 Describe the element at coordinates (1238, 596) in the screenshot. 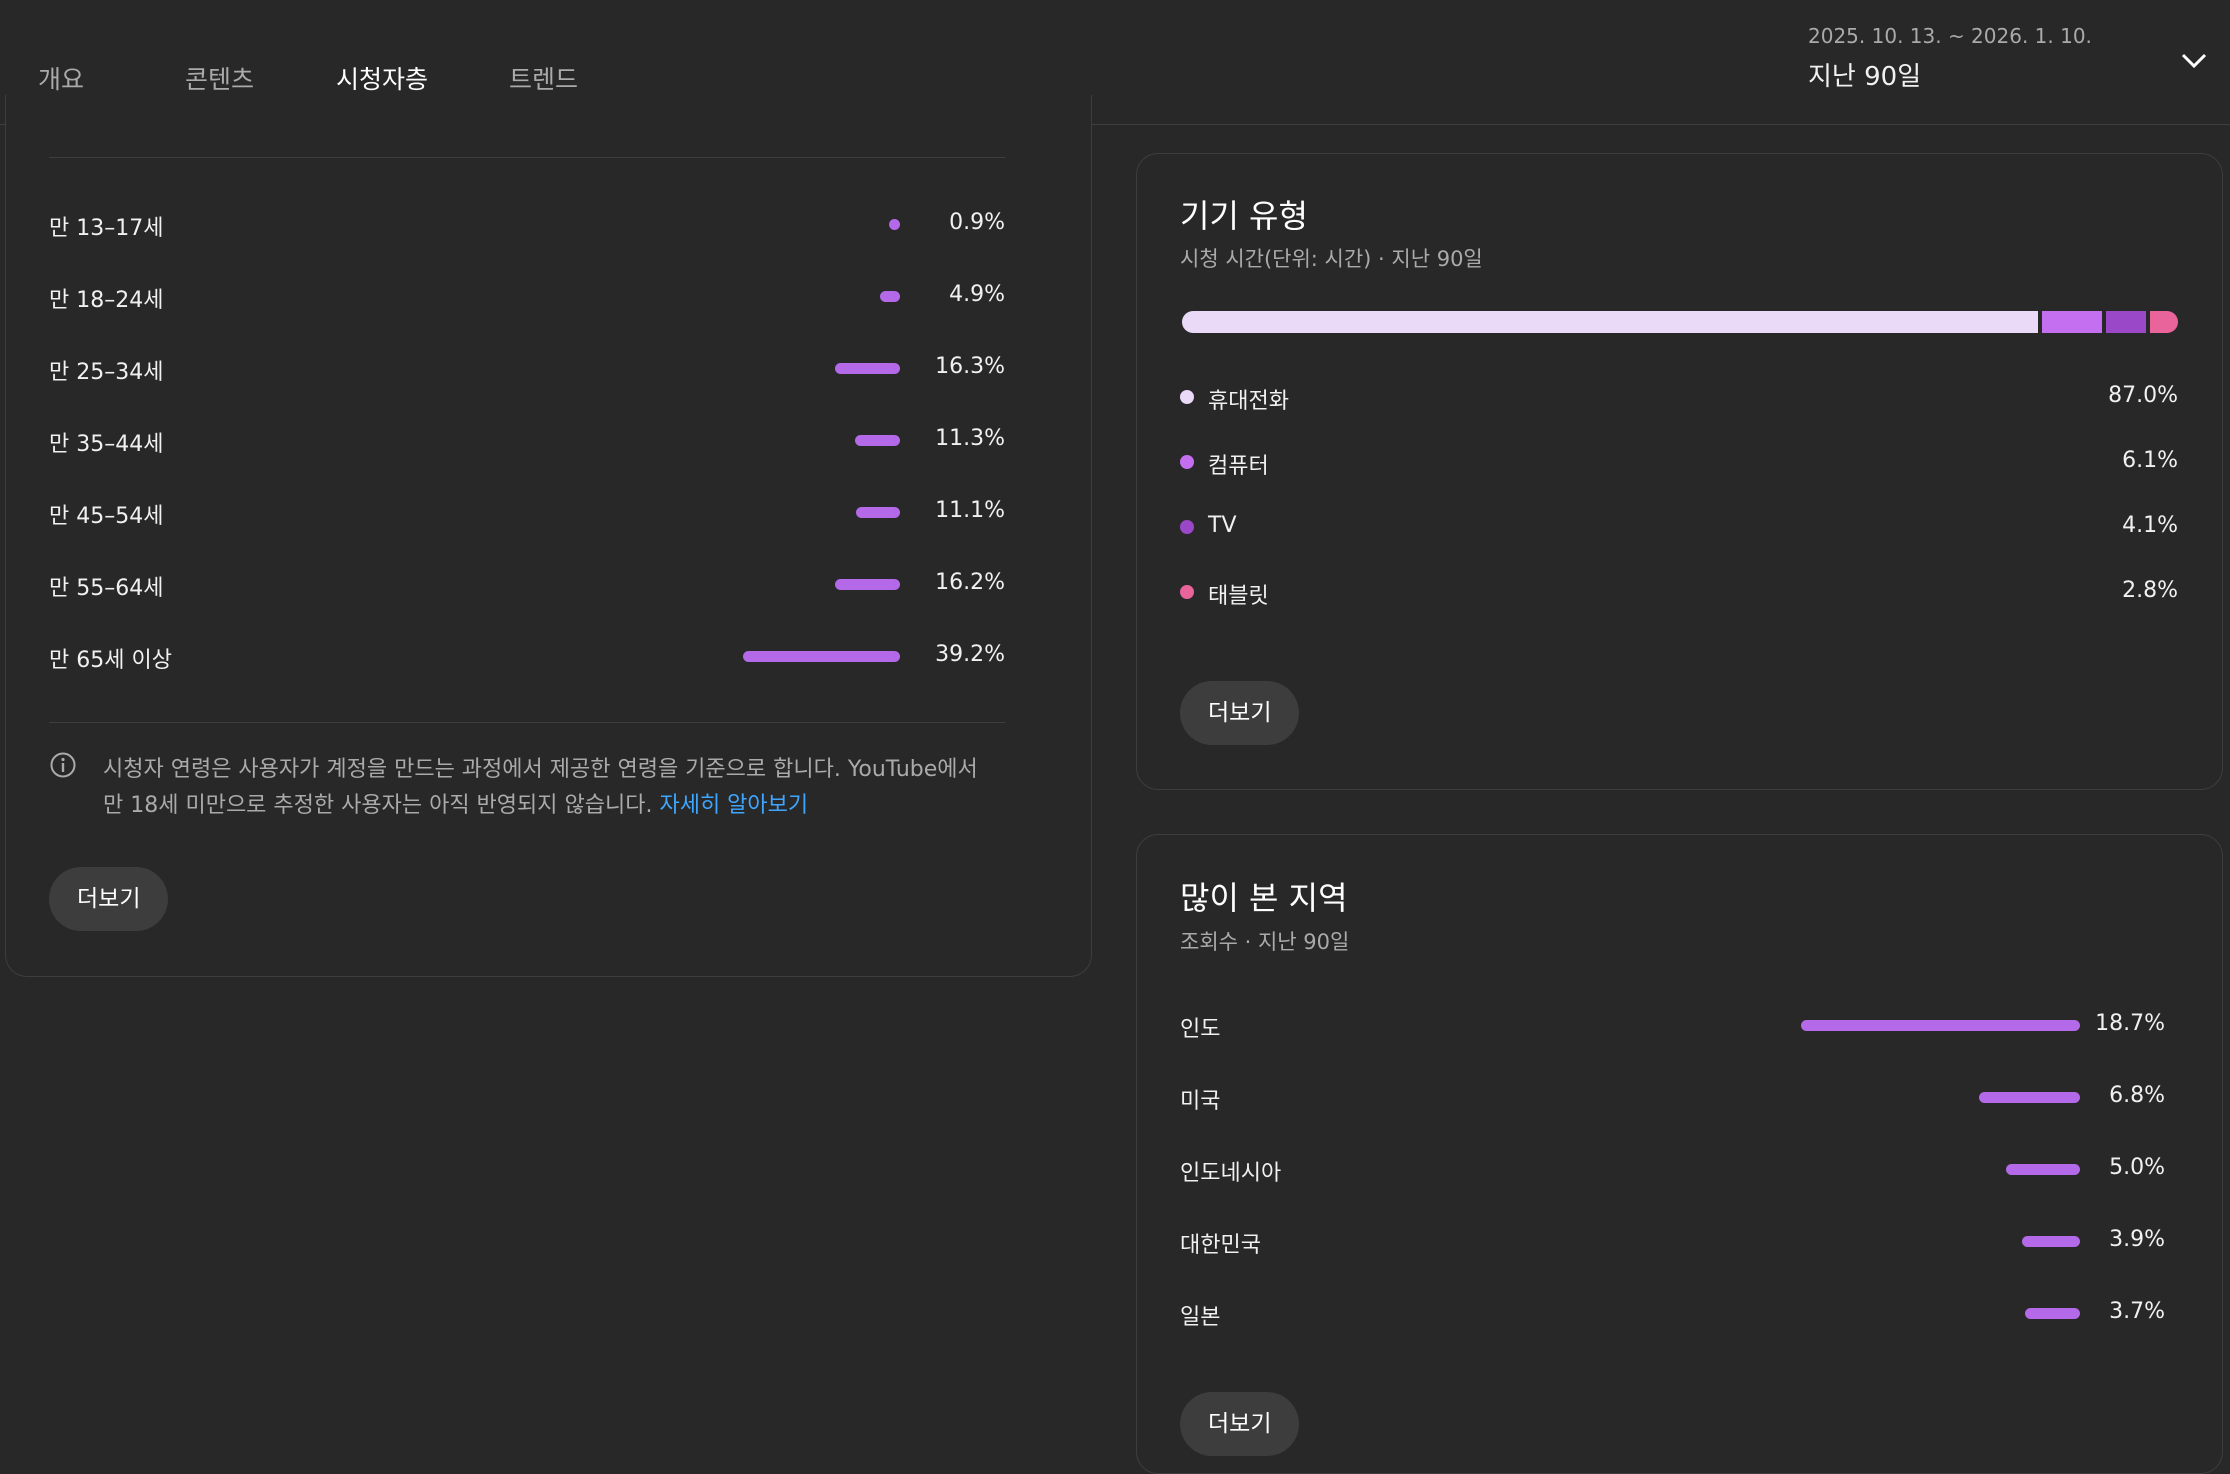

I see `device-legend-label: 태블릿` at that location.